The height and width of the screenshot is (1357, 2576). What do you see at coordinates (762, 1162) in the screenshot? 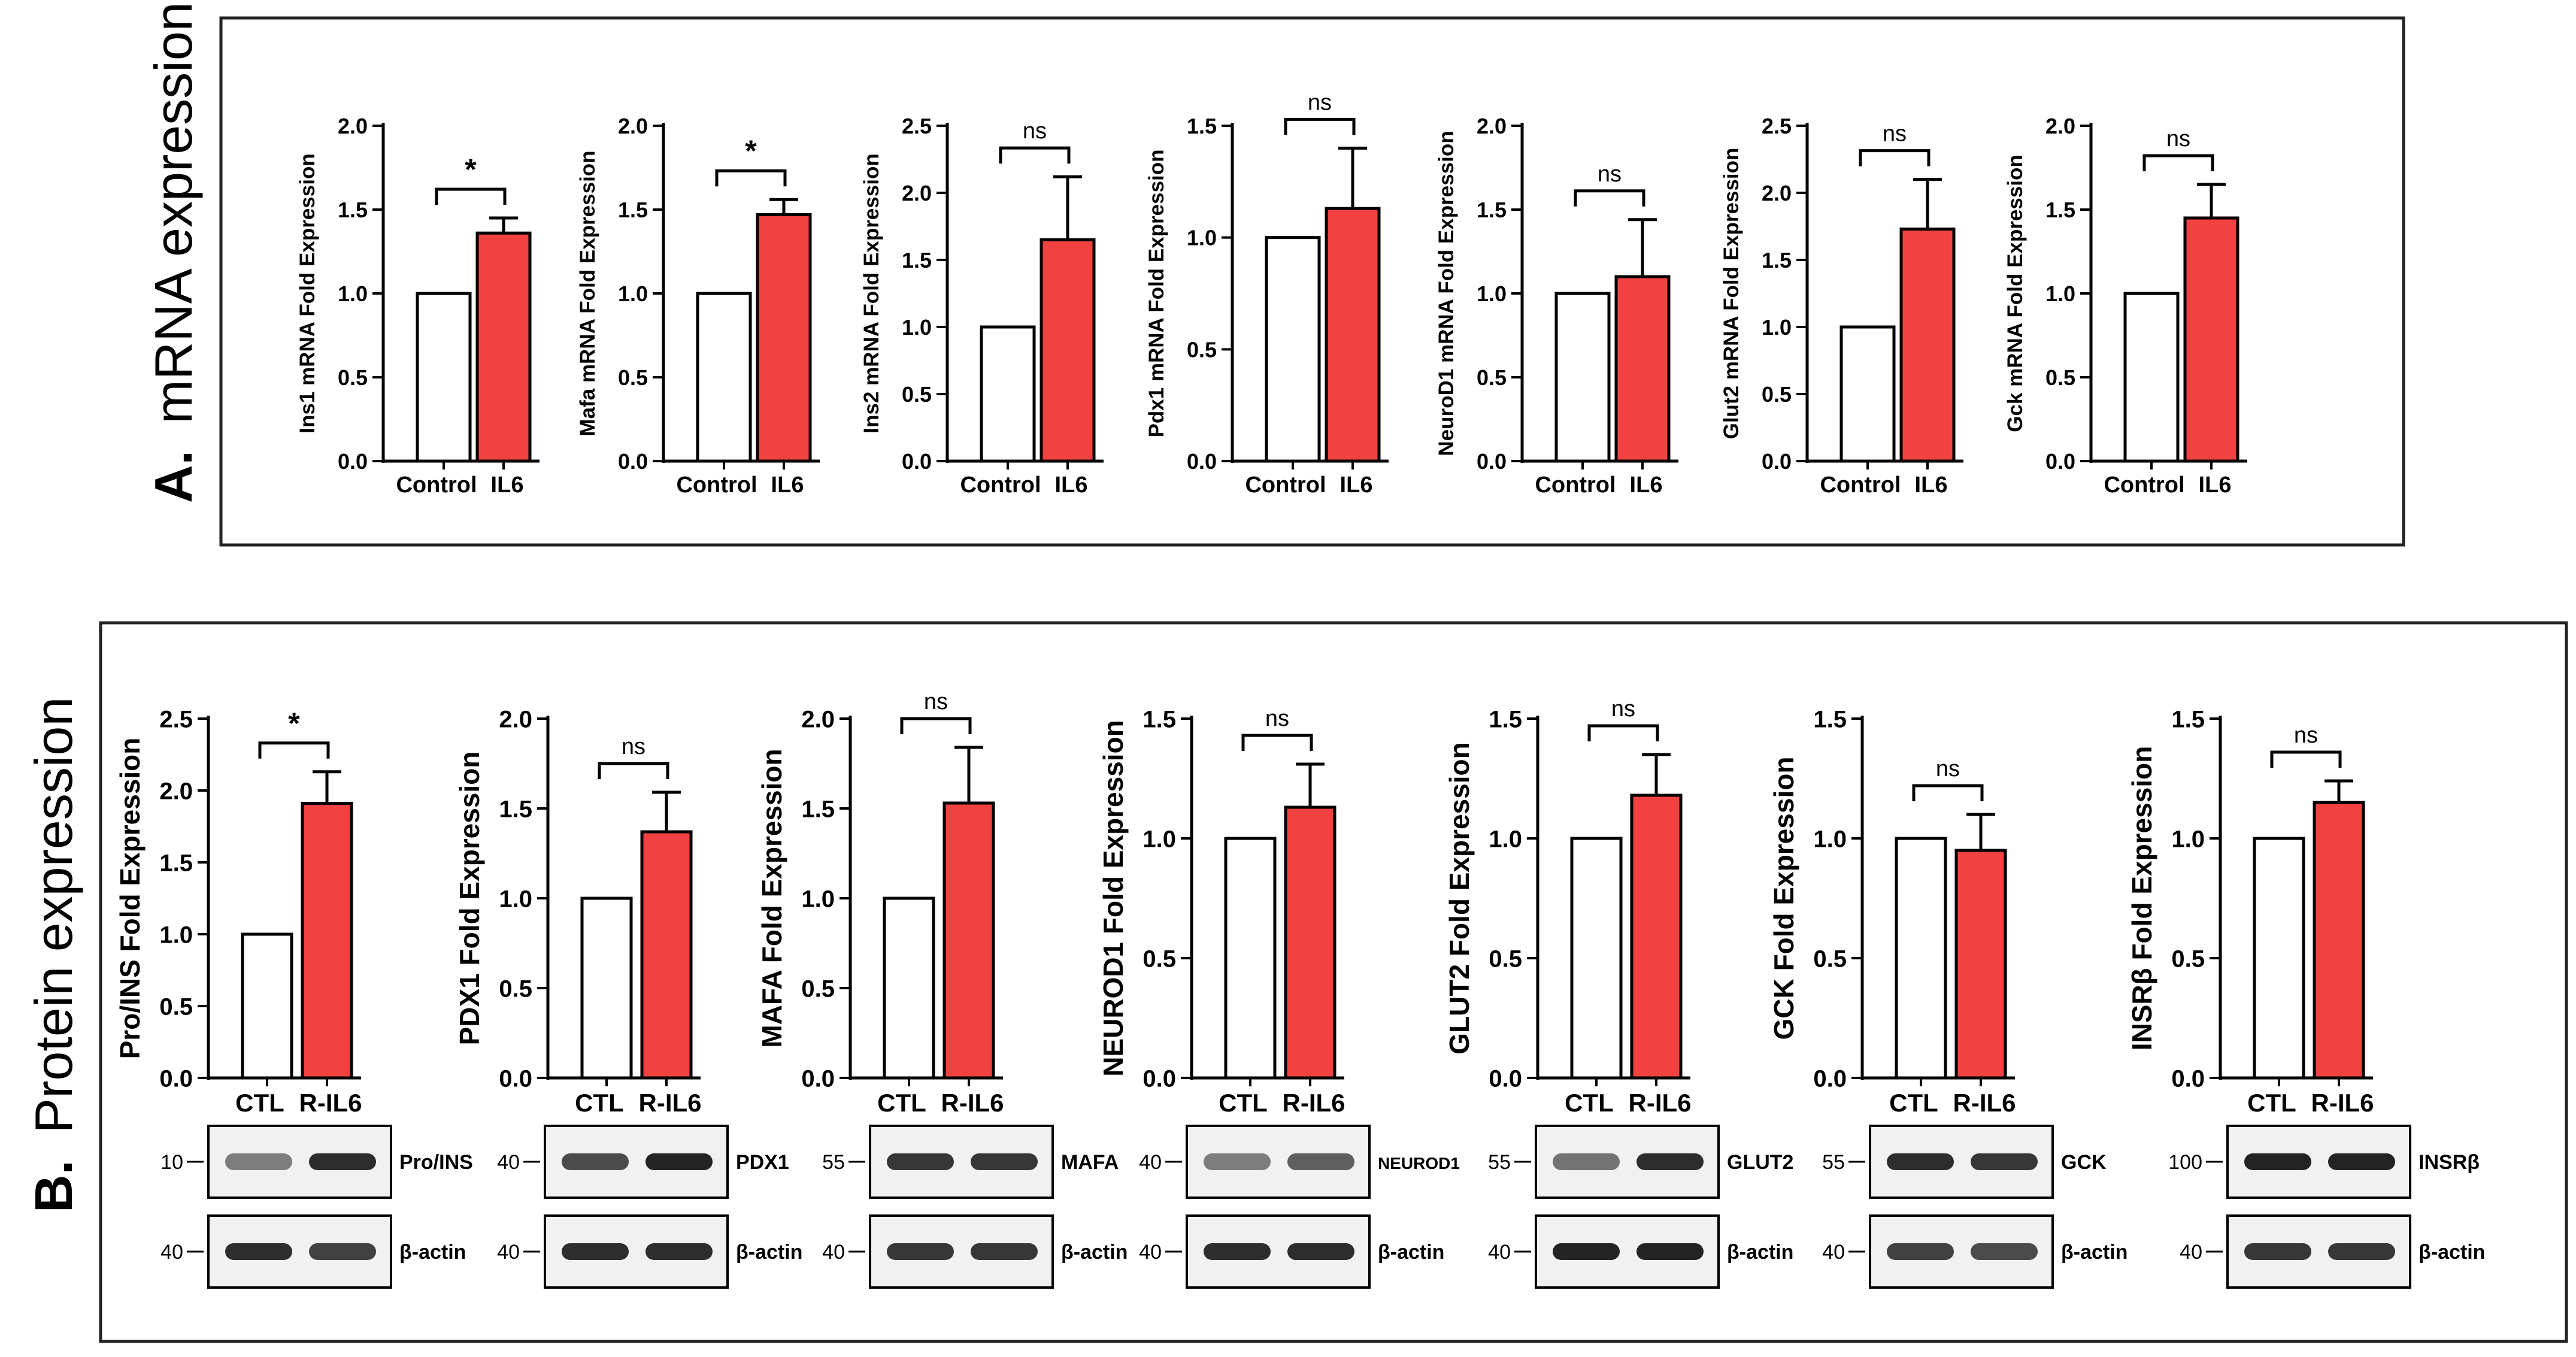
I see `blot-label: PDX1` at bounding box center [762, 1162].